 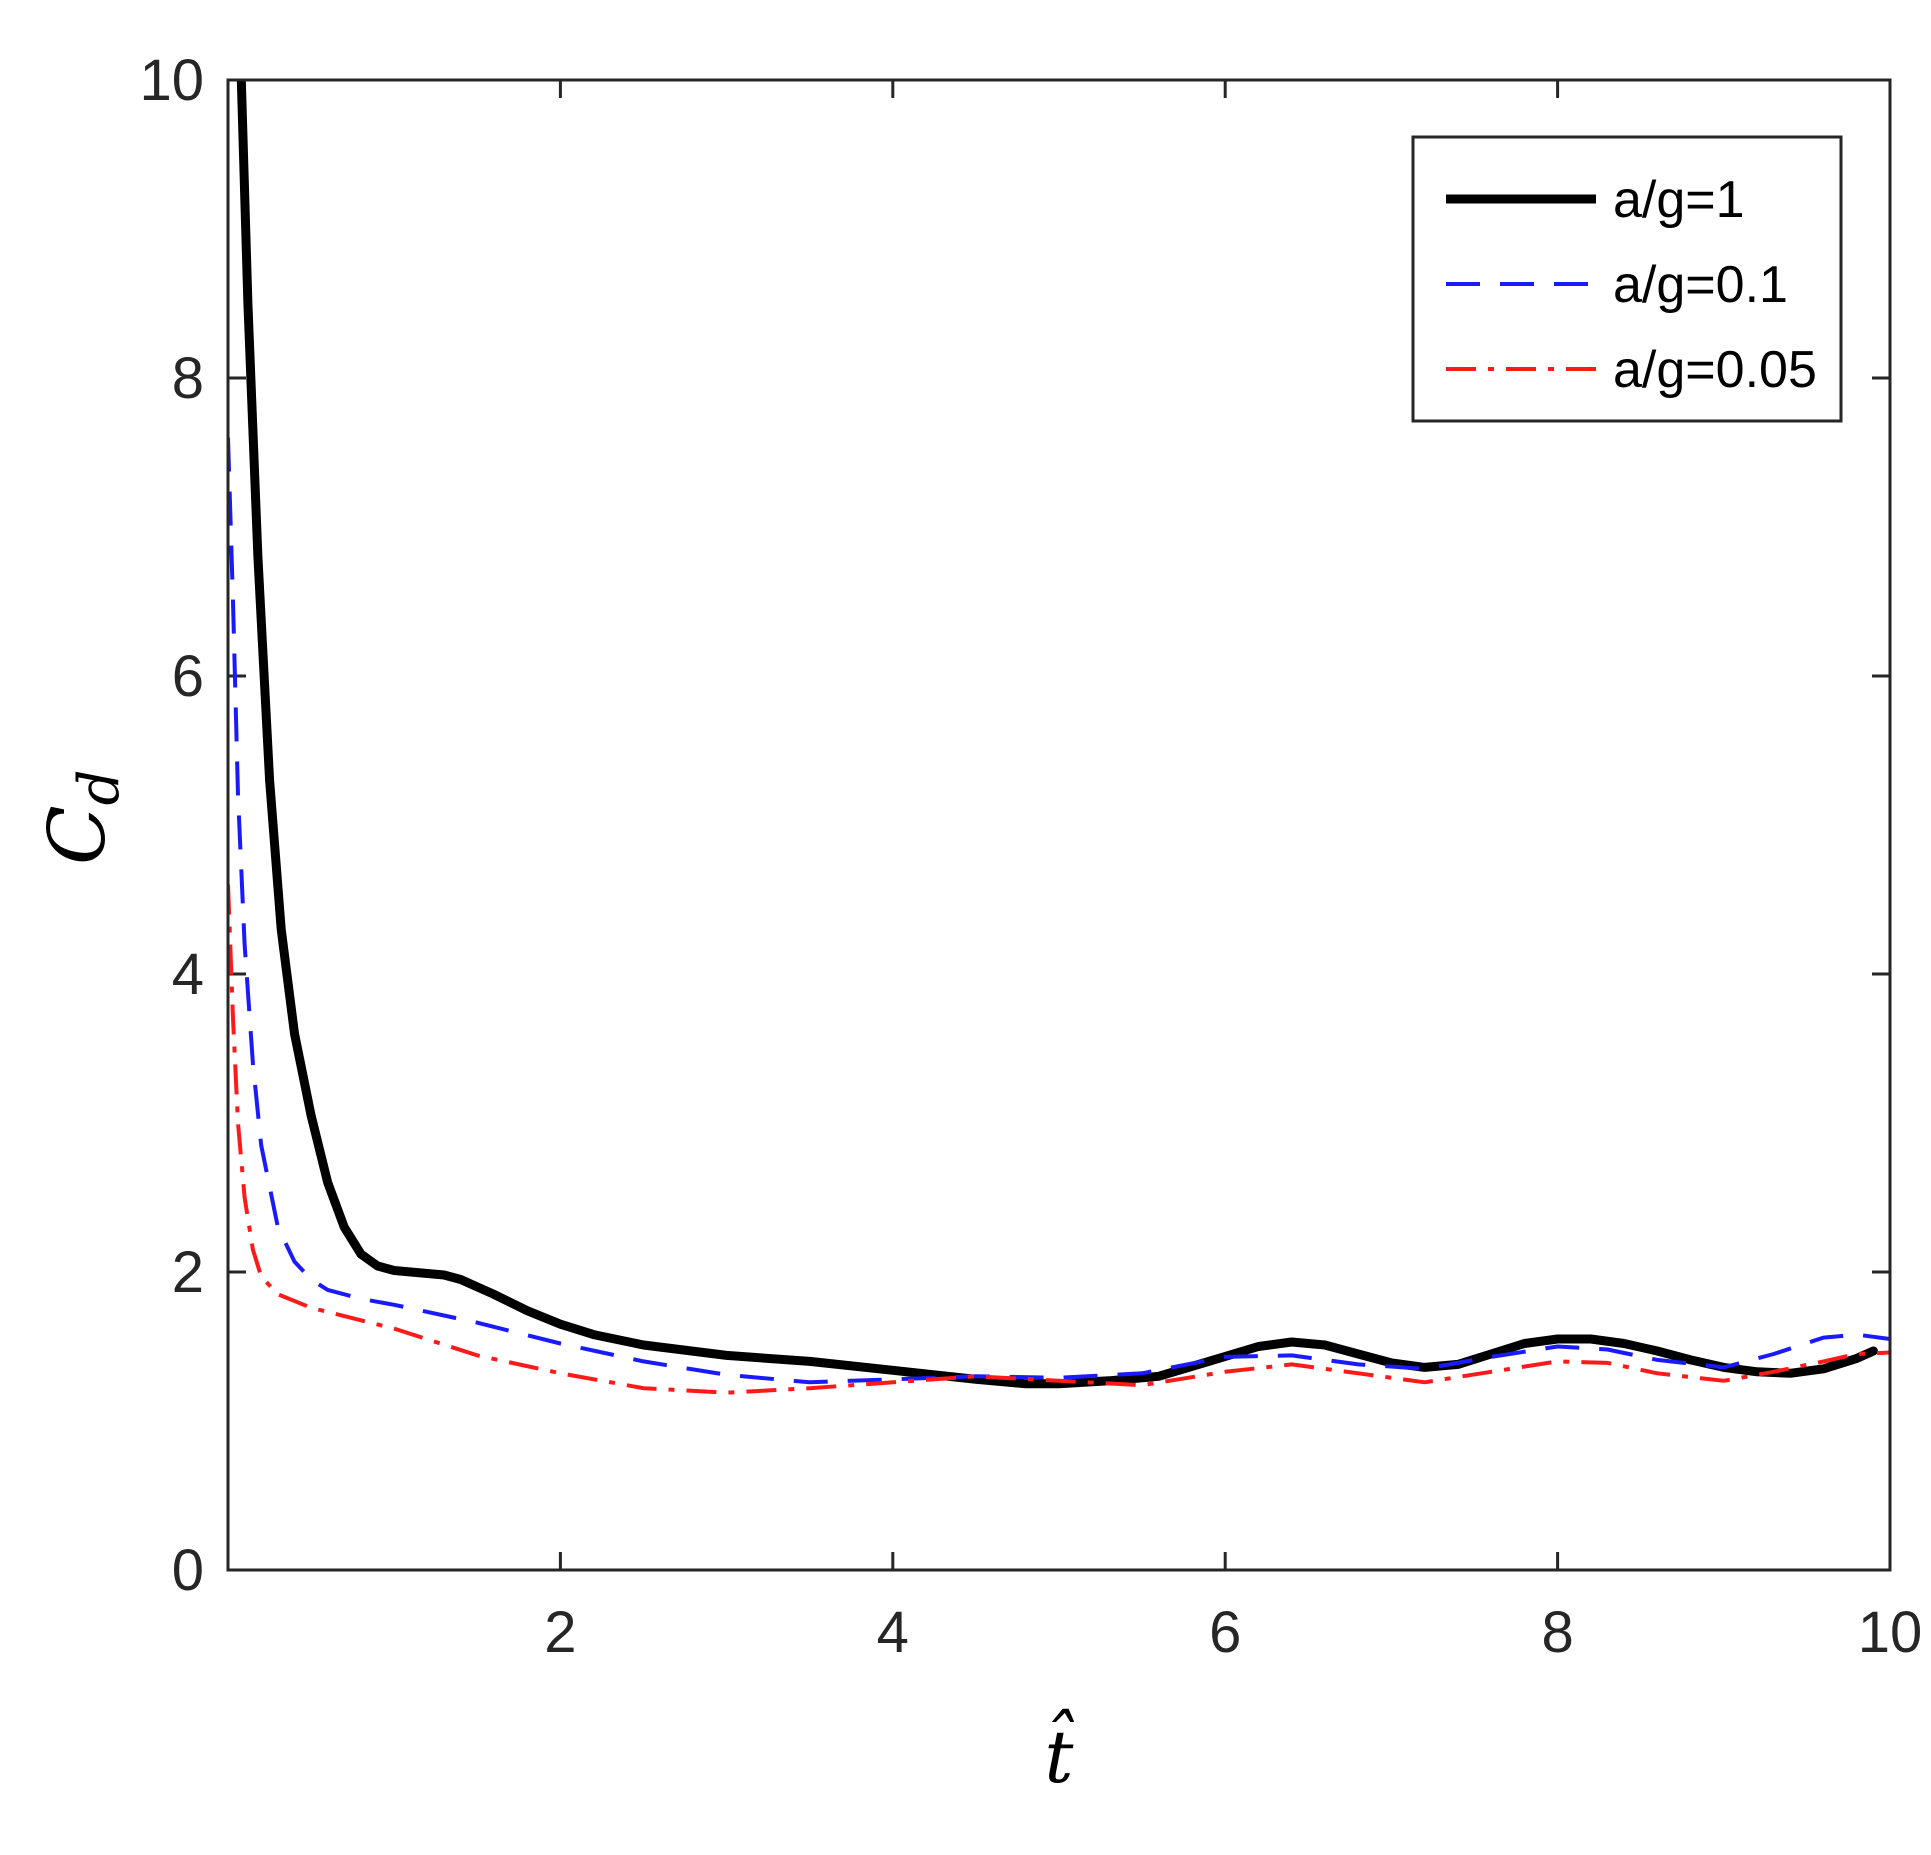 I want to click on y-tick-label: 4, so click(x=188, y=974).